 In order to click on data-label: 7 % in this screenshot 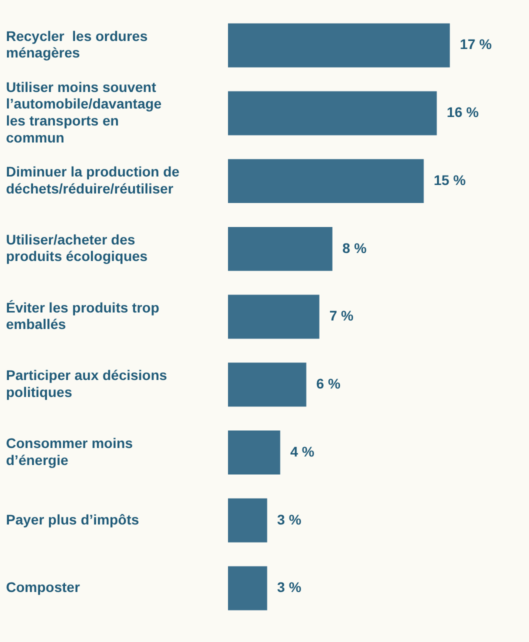, I will do `click(341, 316)`.